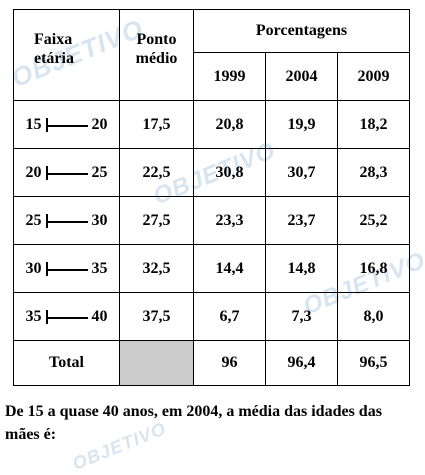  I want to click on value-cell: 14,8, so click(301, 268).